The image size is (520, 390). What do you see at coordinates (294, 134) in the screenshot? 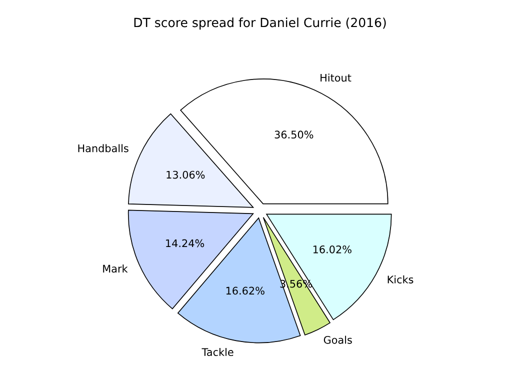
I see `data-label: 36.50%` at bounding box center [294, 134].